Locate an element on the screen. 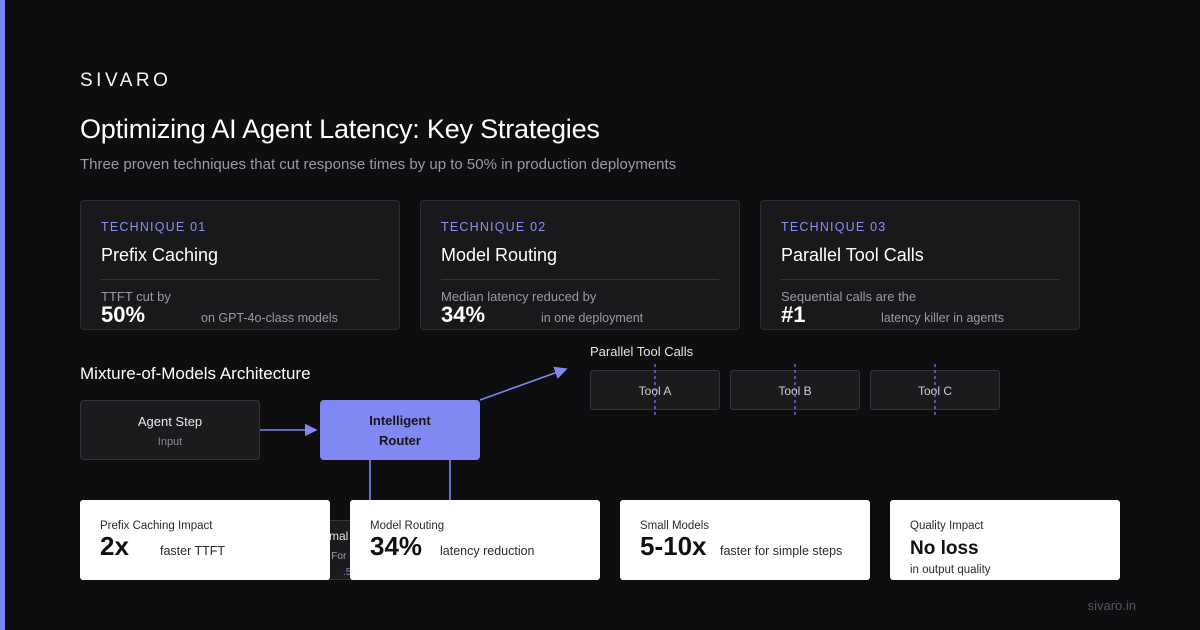  technique-description: TTFT cut by is located at coordinates (136, 296).